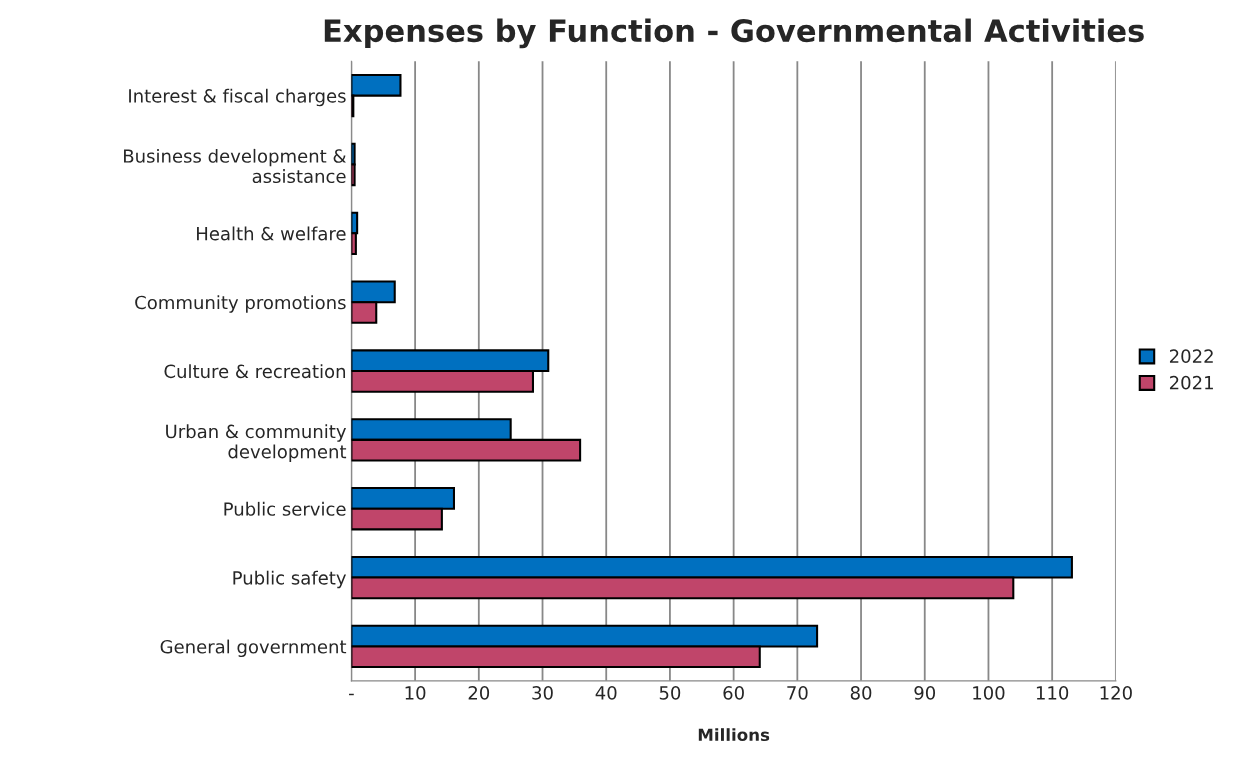 This screenshot has width=1233, height=765. Describe the element at coordinates (797, 693) in the screenshot. I see `x-tick-label: 70` at that location.